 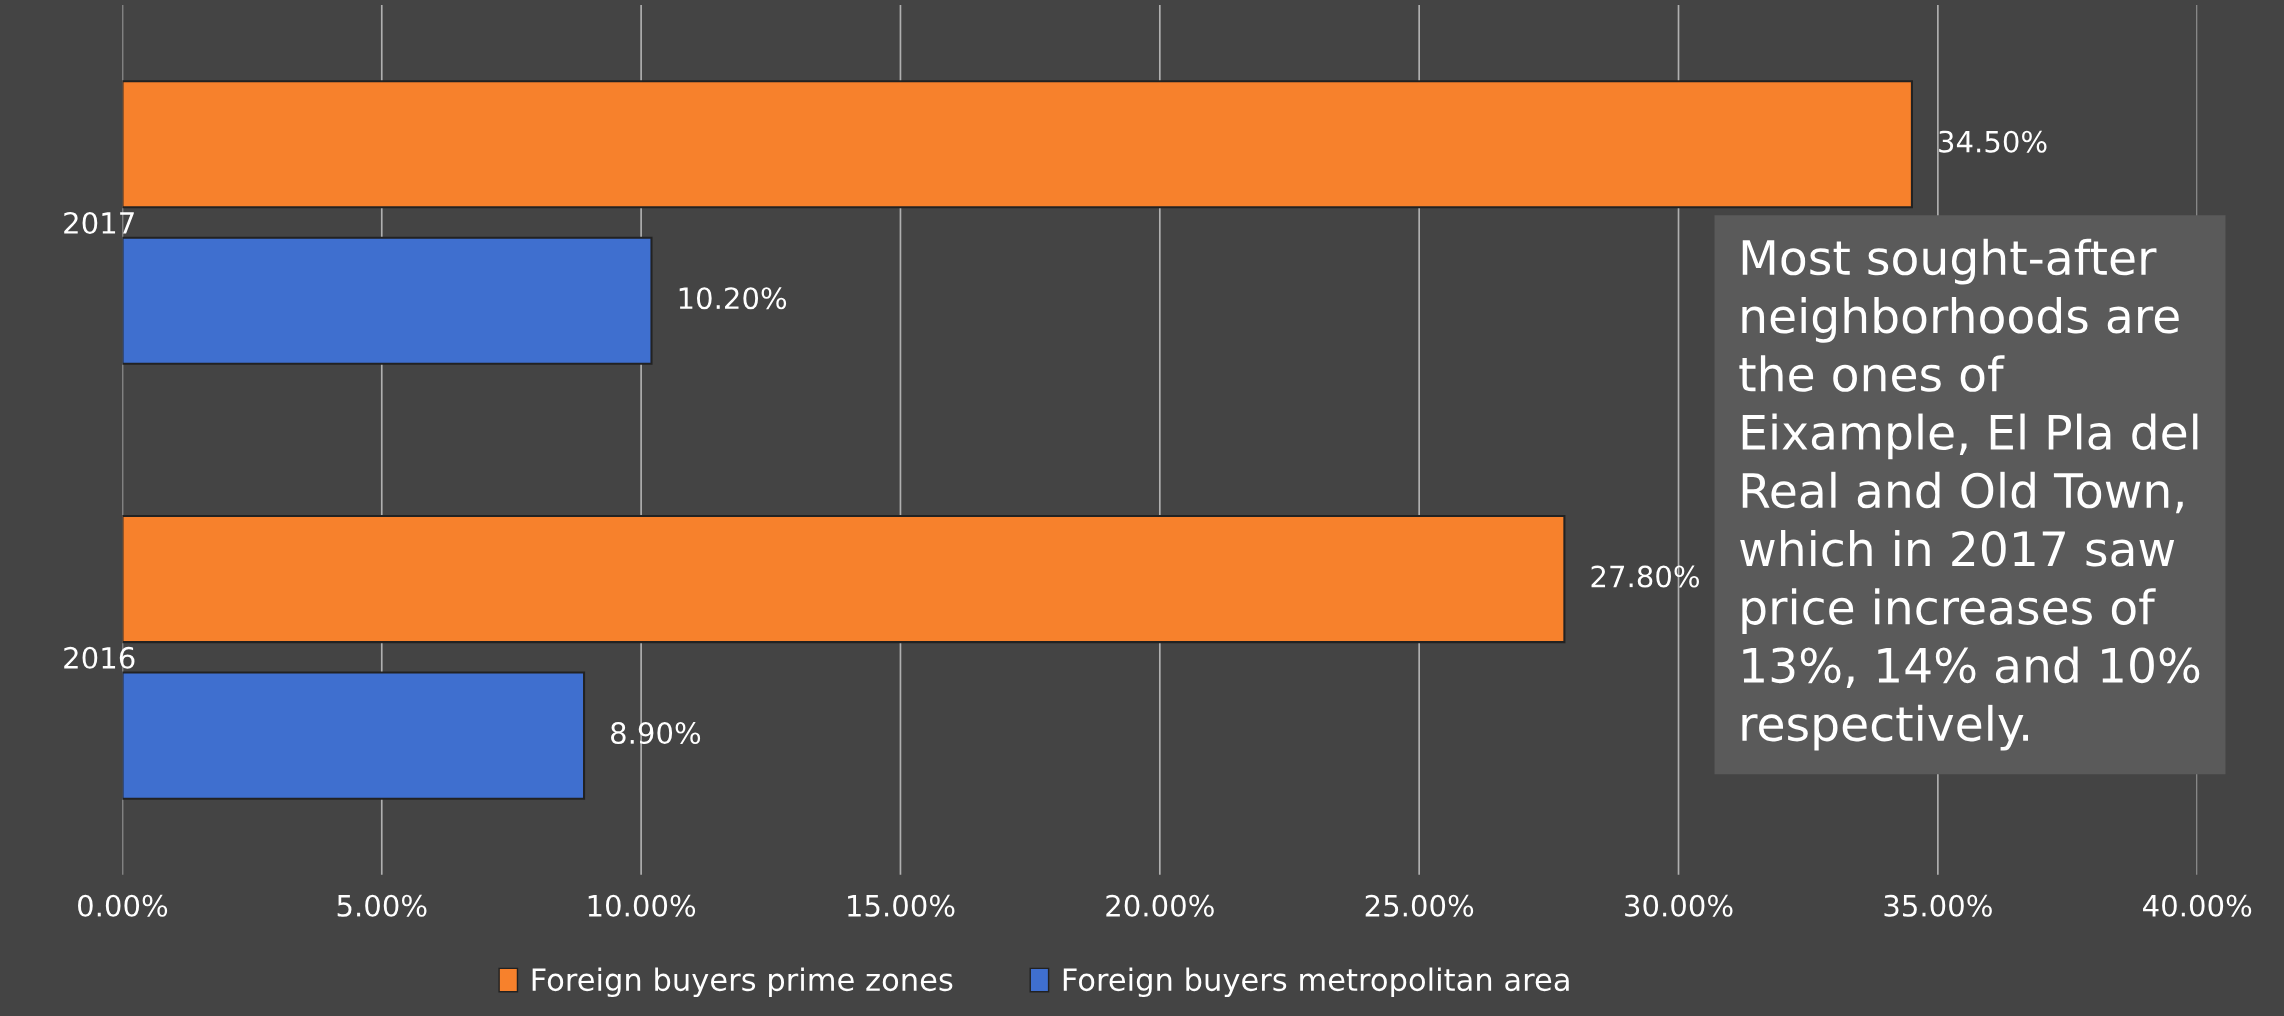 I want to click on y-tick-label: 2016, so click(x=99, y=657).